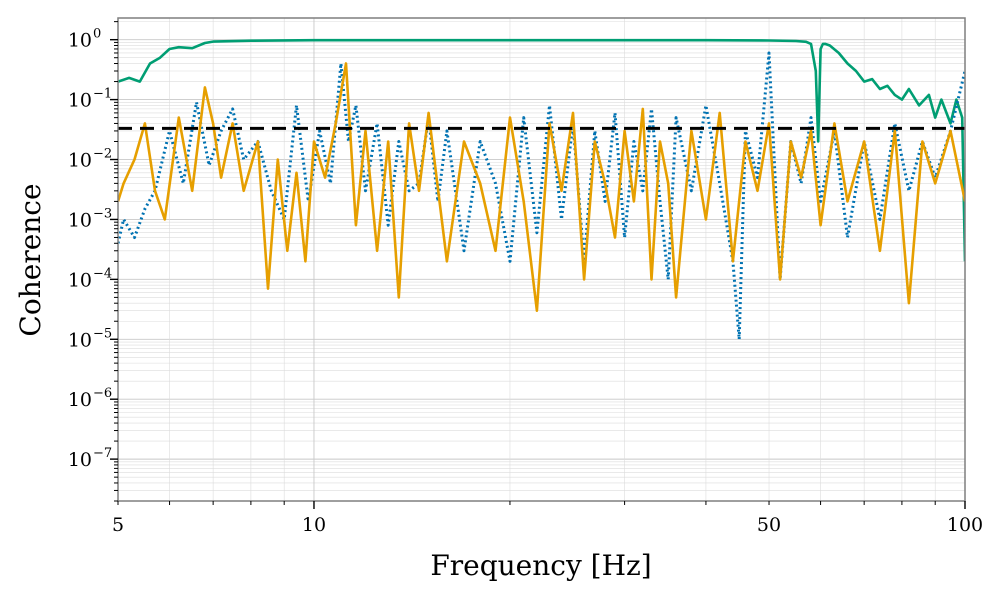 The height and width of the screenshot is (604, 1000). Describe the element at coordinates (965, 525) in the screenshot. I see `x-tick-label: 100` at that location.